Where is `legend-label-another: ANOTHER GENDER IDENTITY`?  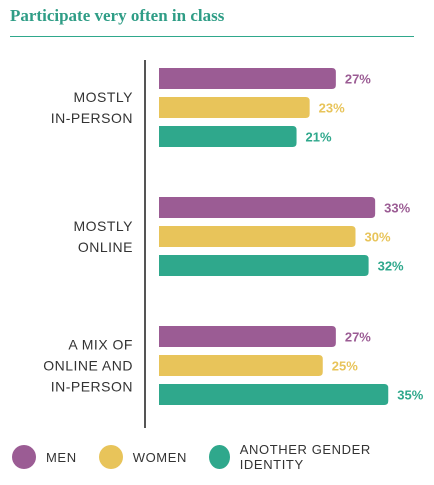
legend-label-another: ANOTHER GENDER IDENTITY is located at coordinates (305, 457).